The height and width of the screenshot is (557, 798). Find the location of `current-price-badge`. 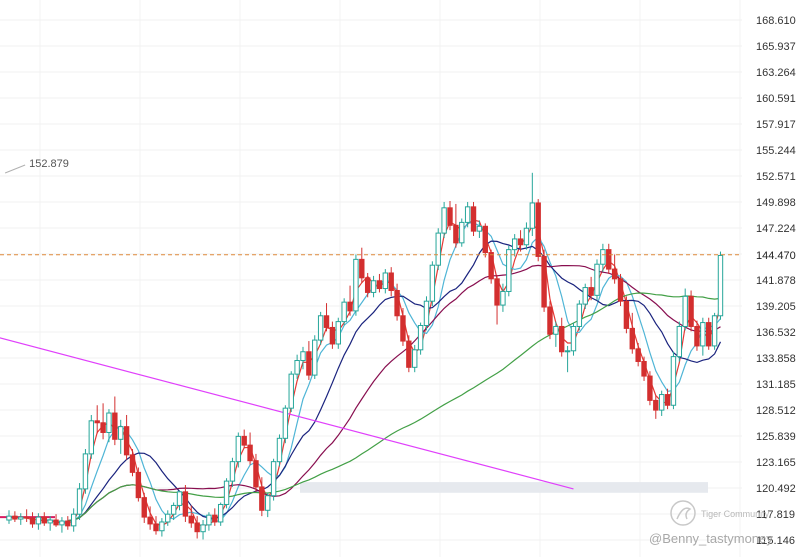

current-price-badge is located at coordinates (774, 254).